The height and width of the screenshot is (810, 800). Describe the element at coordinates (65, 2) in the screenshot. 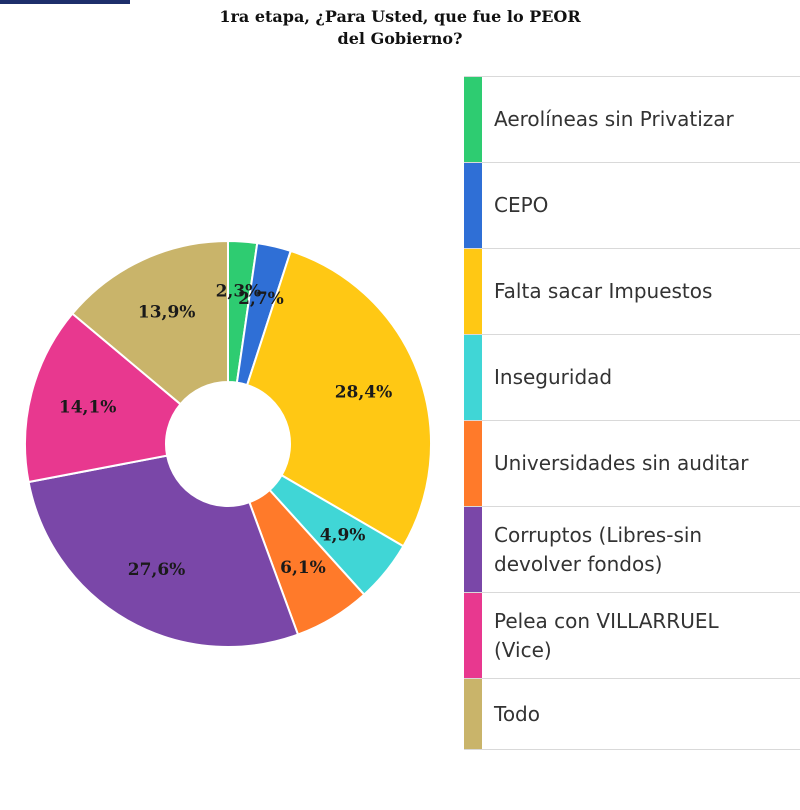

I see `corner-mark` at that location.